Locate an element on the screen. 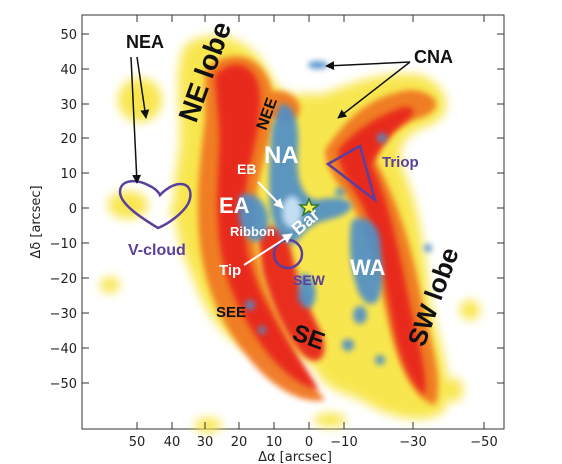 The height and width of the screenshot is (464, 562). center-star-marker is located at coordinates (309, 207).